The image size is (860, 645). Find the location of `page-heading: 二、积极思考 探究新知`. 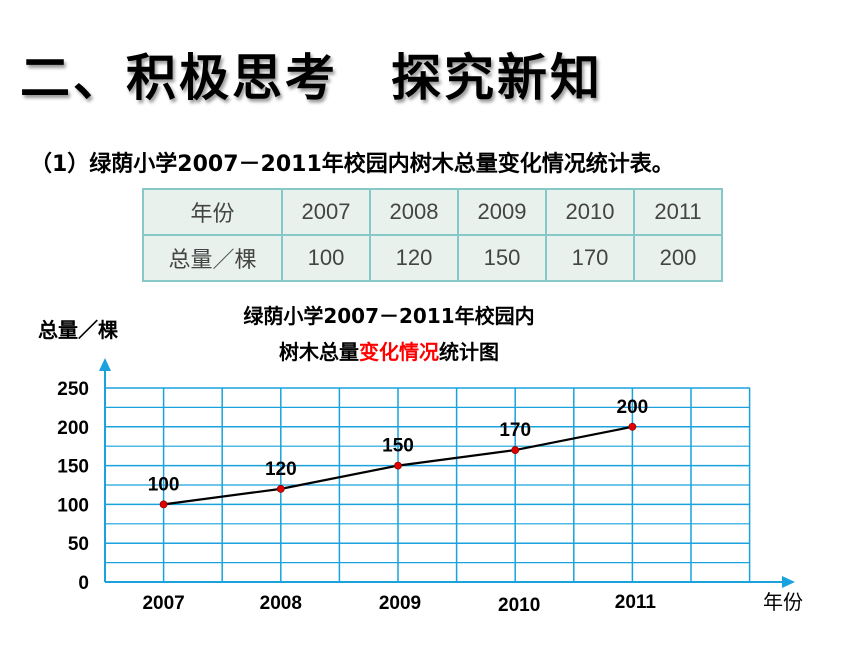

page-heading: 二、积极思考 探究新知 is located at coordinates (311, 78).